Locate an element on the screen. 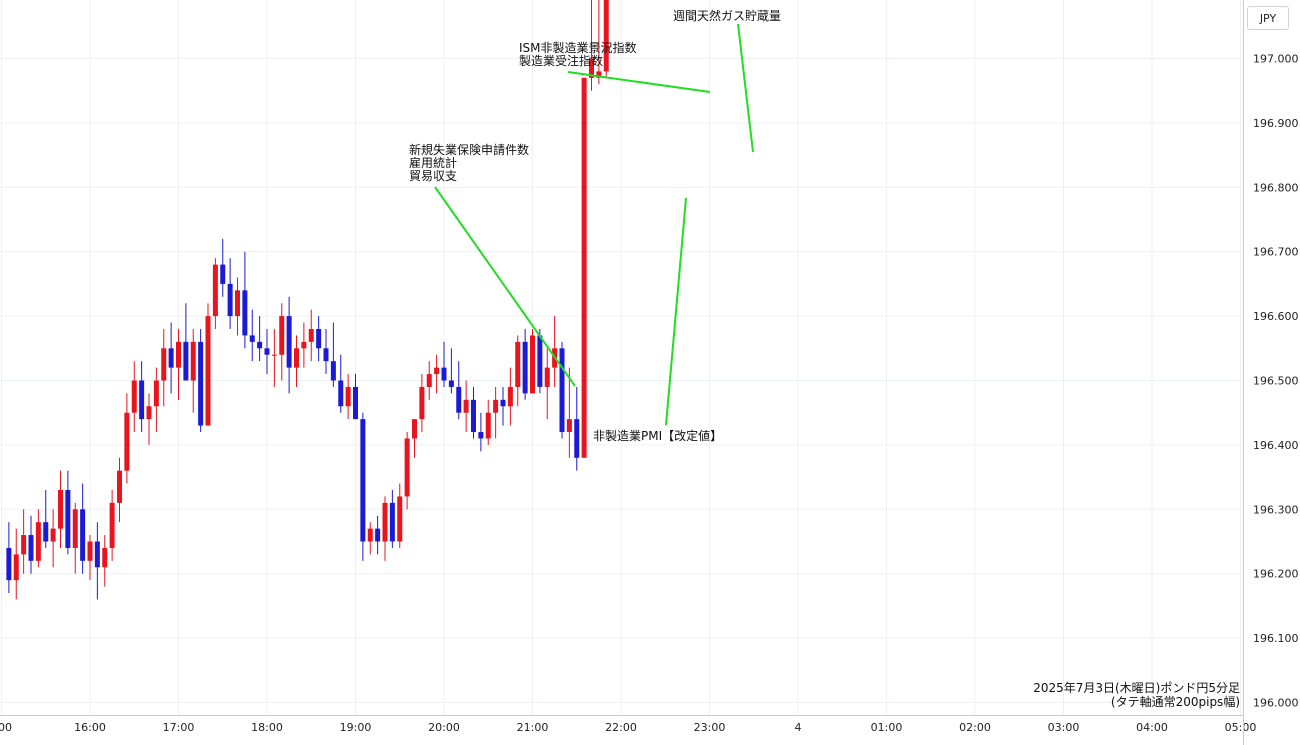 Image resolution: width=1300 pixels, height=745 pixels. x-tick-label: 20:00 is located at coordinates (444, 727).